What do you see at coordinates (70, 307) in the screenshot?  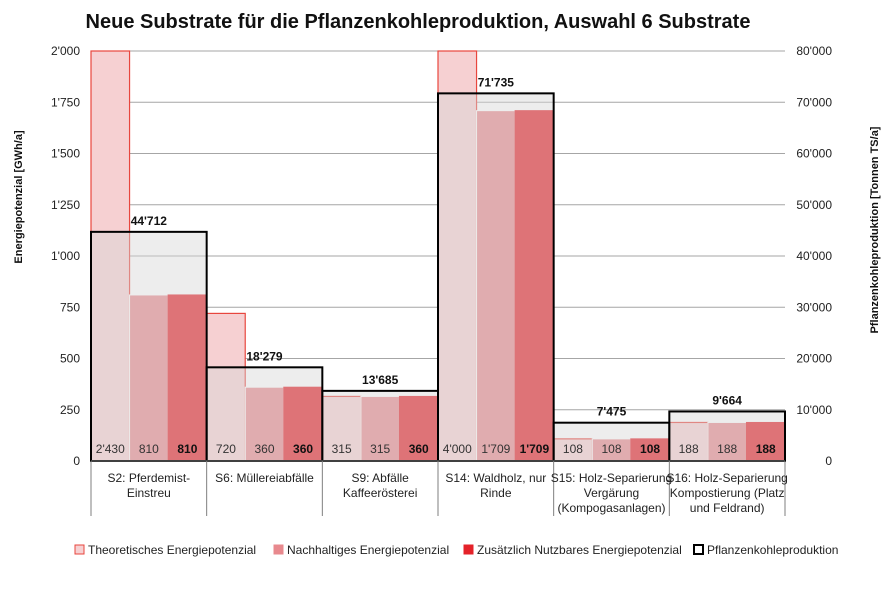 I see `y-tick-label: 750` at bounding box center [70, 307].